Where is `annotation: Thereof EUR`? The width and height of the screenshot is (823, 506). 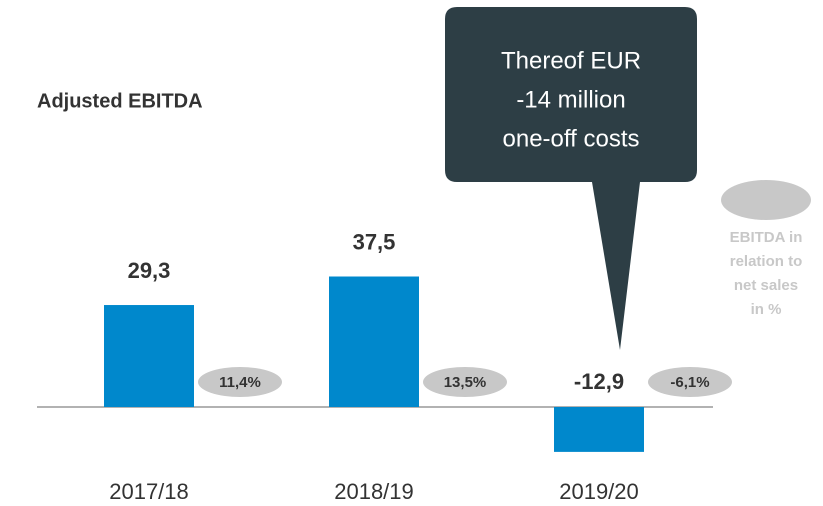 annotation: Thereof EUR is located at coordinates (571, 60).